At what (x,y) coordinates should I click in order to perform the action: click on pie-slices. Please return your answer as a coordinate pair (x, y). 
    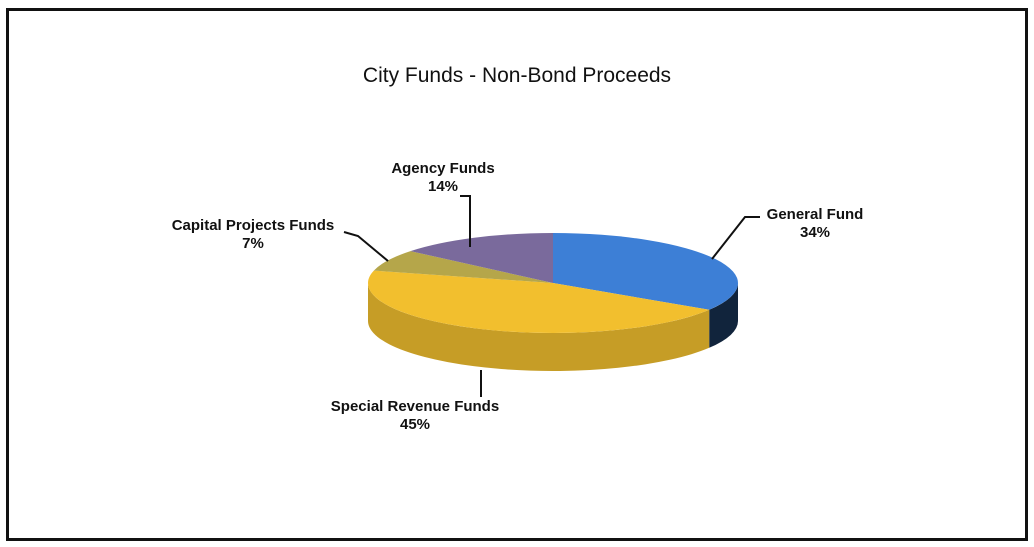
    Looking at the image, I should click on (553, 283).